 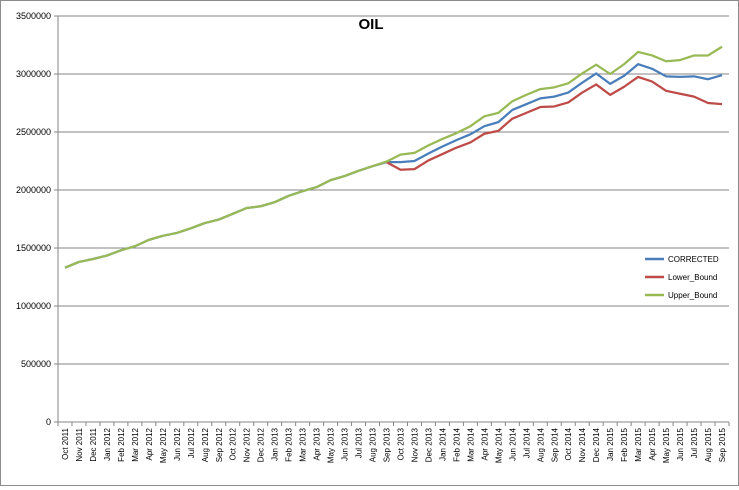 What do you see at coordinates (33, 190) in the screenshot?
I see `y-tick-label: 2000000` at bounding box center [33, 190].